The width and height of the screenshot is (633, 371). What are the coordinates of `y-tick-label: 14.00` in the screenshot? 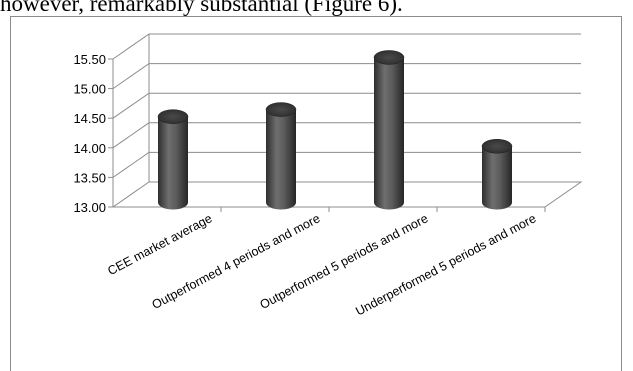 It's located at (89, 148).